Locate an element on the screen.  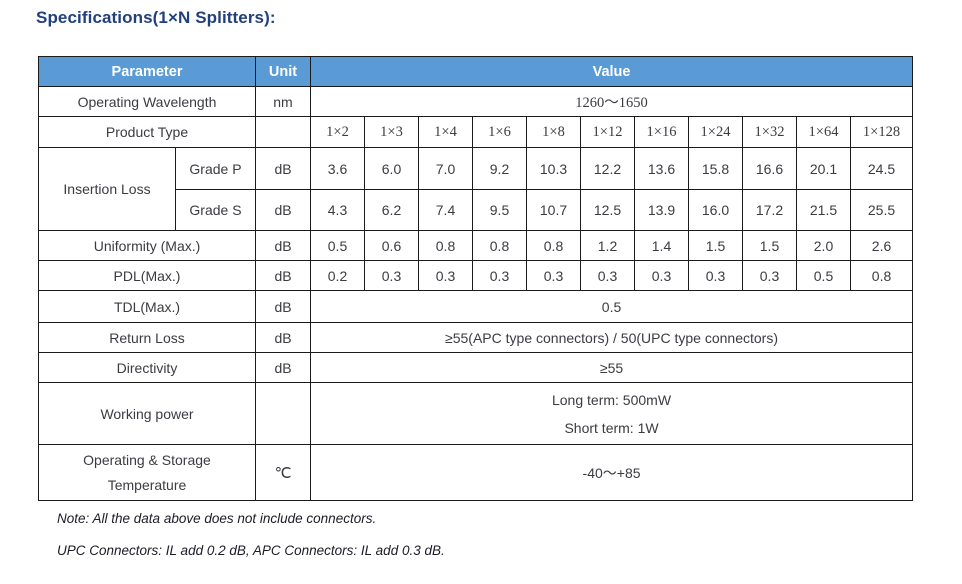
page-title: Specifications(1×N Splitters): is located at coordinates (156, 17).